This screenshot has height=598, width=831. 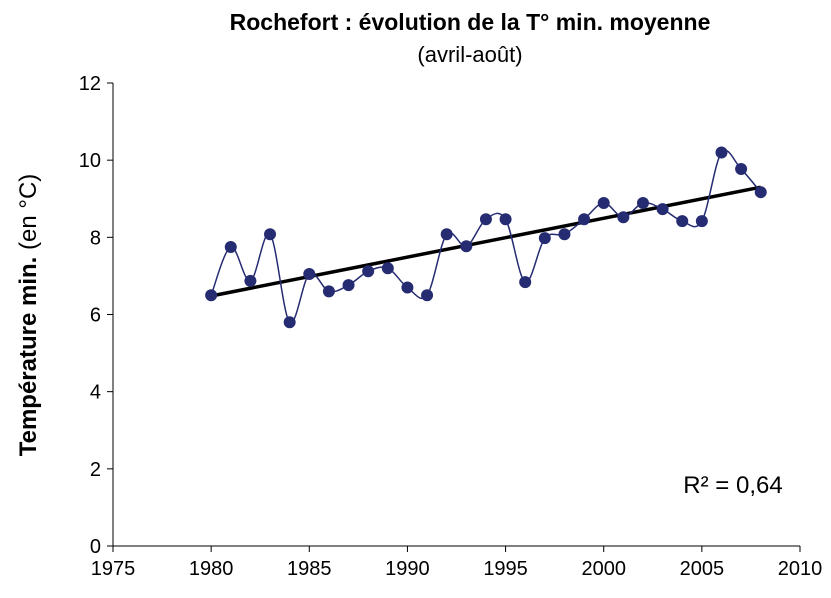 I want to click on x-tick-label: 1985, so click(x=309, y=569).